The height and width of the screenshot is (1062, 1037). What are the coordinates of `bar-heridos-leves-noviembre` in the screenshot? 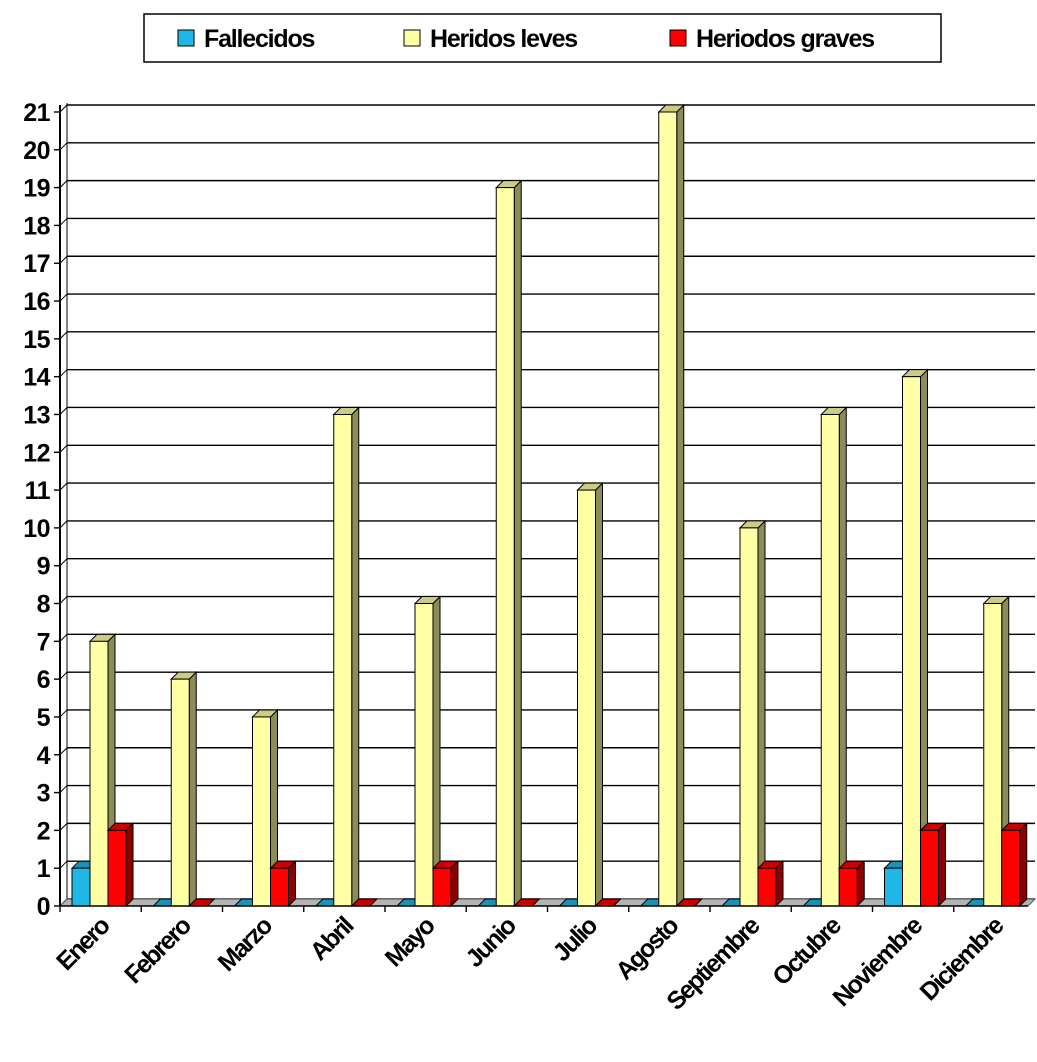 It's located at (915, 638).